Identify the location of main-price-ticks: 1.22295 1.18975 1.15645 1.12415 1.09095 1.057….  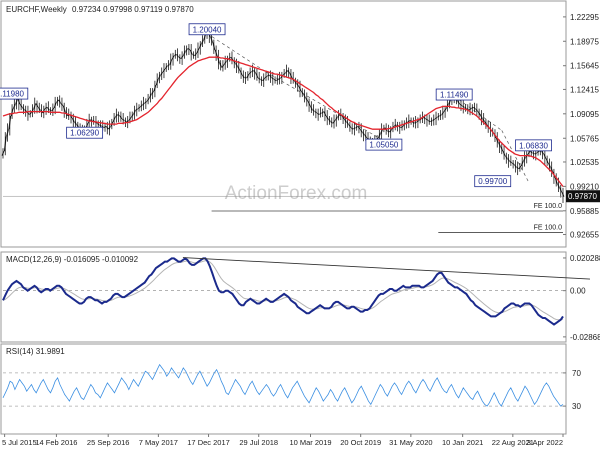
(581, 126).